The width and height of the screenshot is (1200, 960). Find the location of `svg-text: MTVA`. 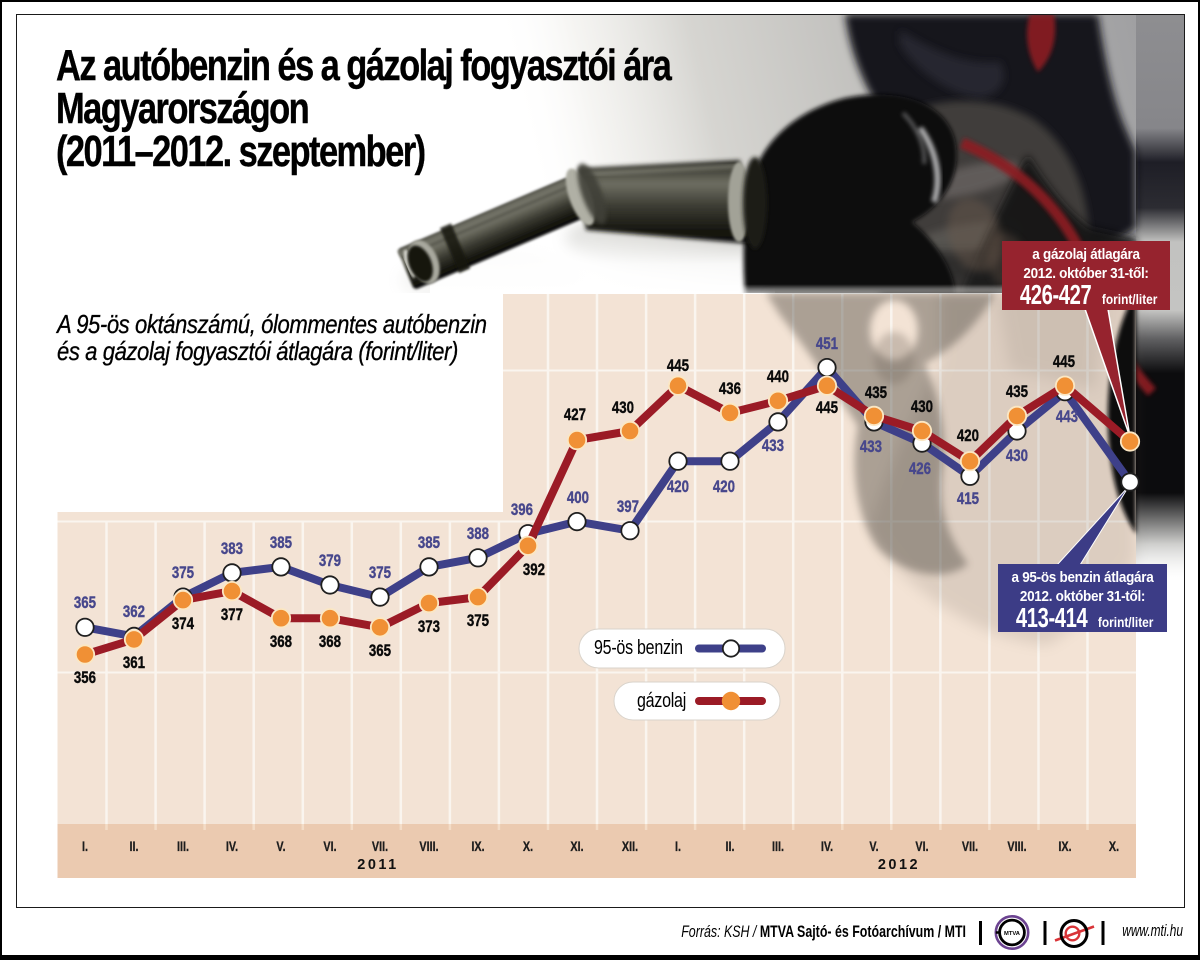

svg-text: MTVA is located at coordinates (1012, 934).